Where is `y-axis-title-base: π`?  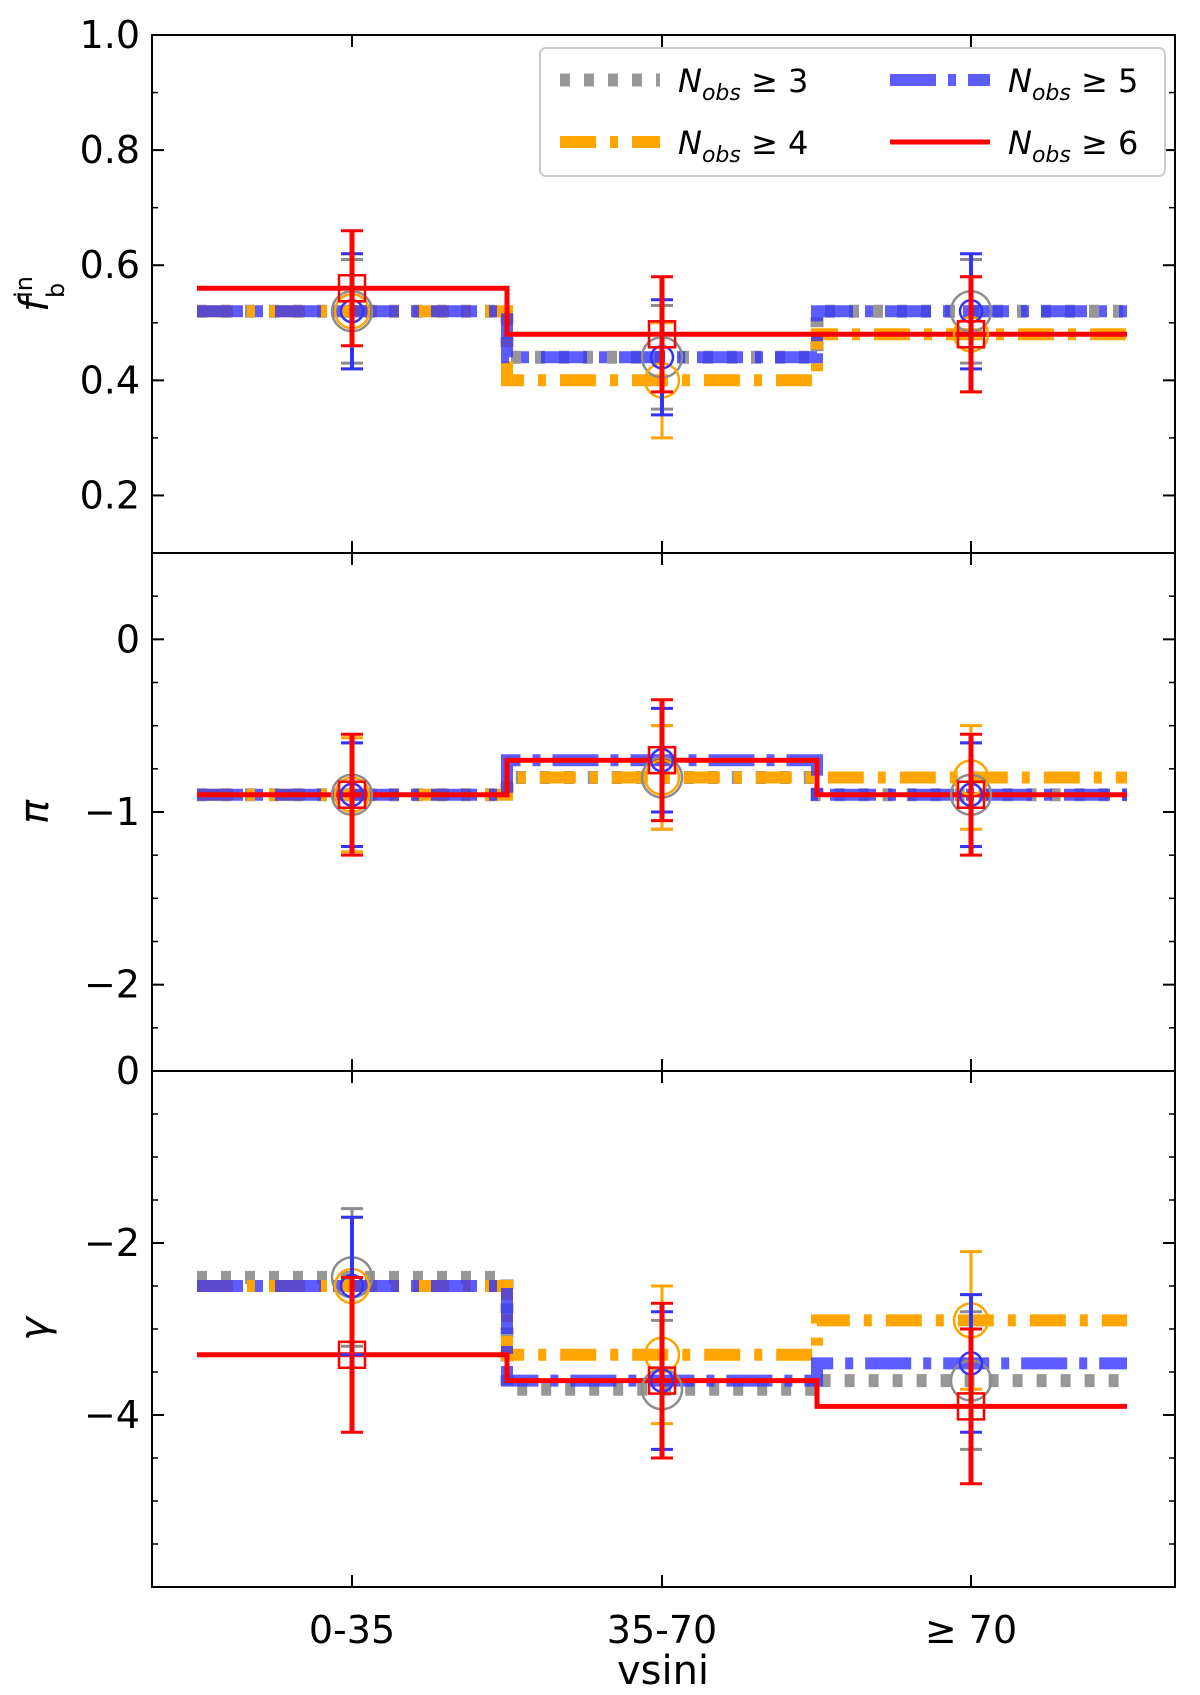 y-axis-title-base: π is located at coordinates (35, 811).